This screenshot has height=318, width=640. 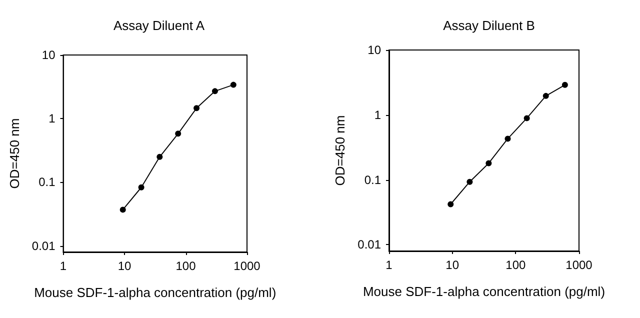 I want to click on chart-title: Assay Diluent B, so click(x=489, y=25).